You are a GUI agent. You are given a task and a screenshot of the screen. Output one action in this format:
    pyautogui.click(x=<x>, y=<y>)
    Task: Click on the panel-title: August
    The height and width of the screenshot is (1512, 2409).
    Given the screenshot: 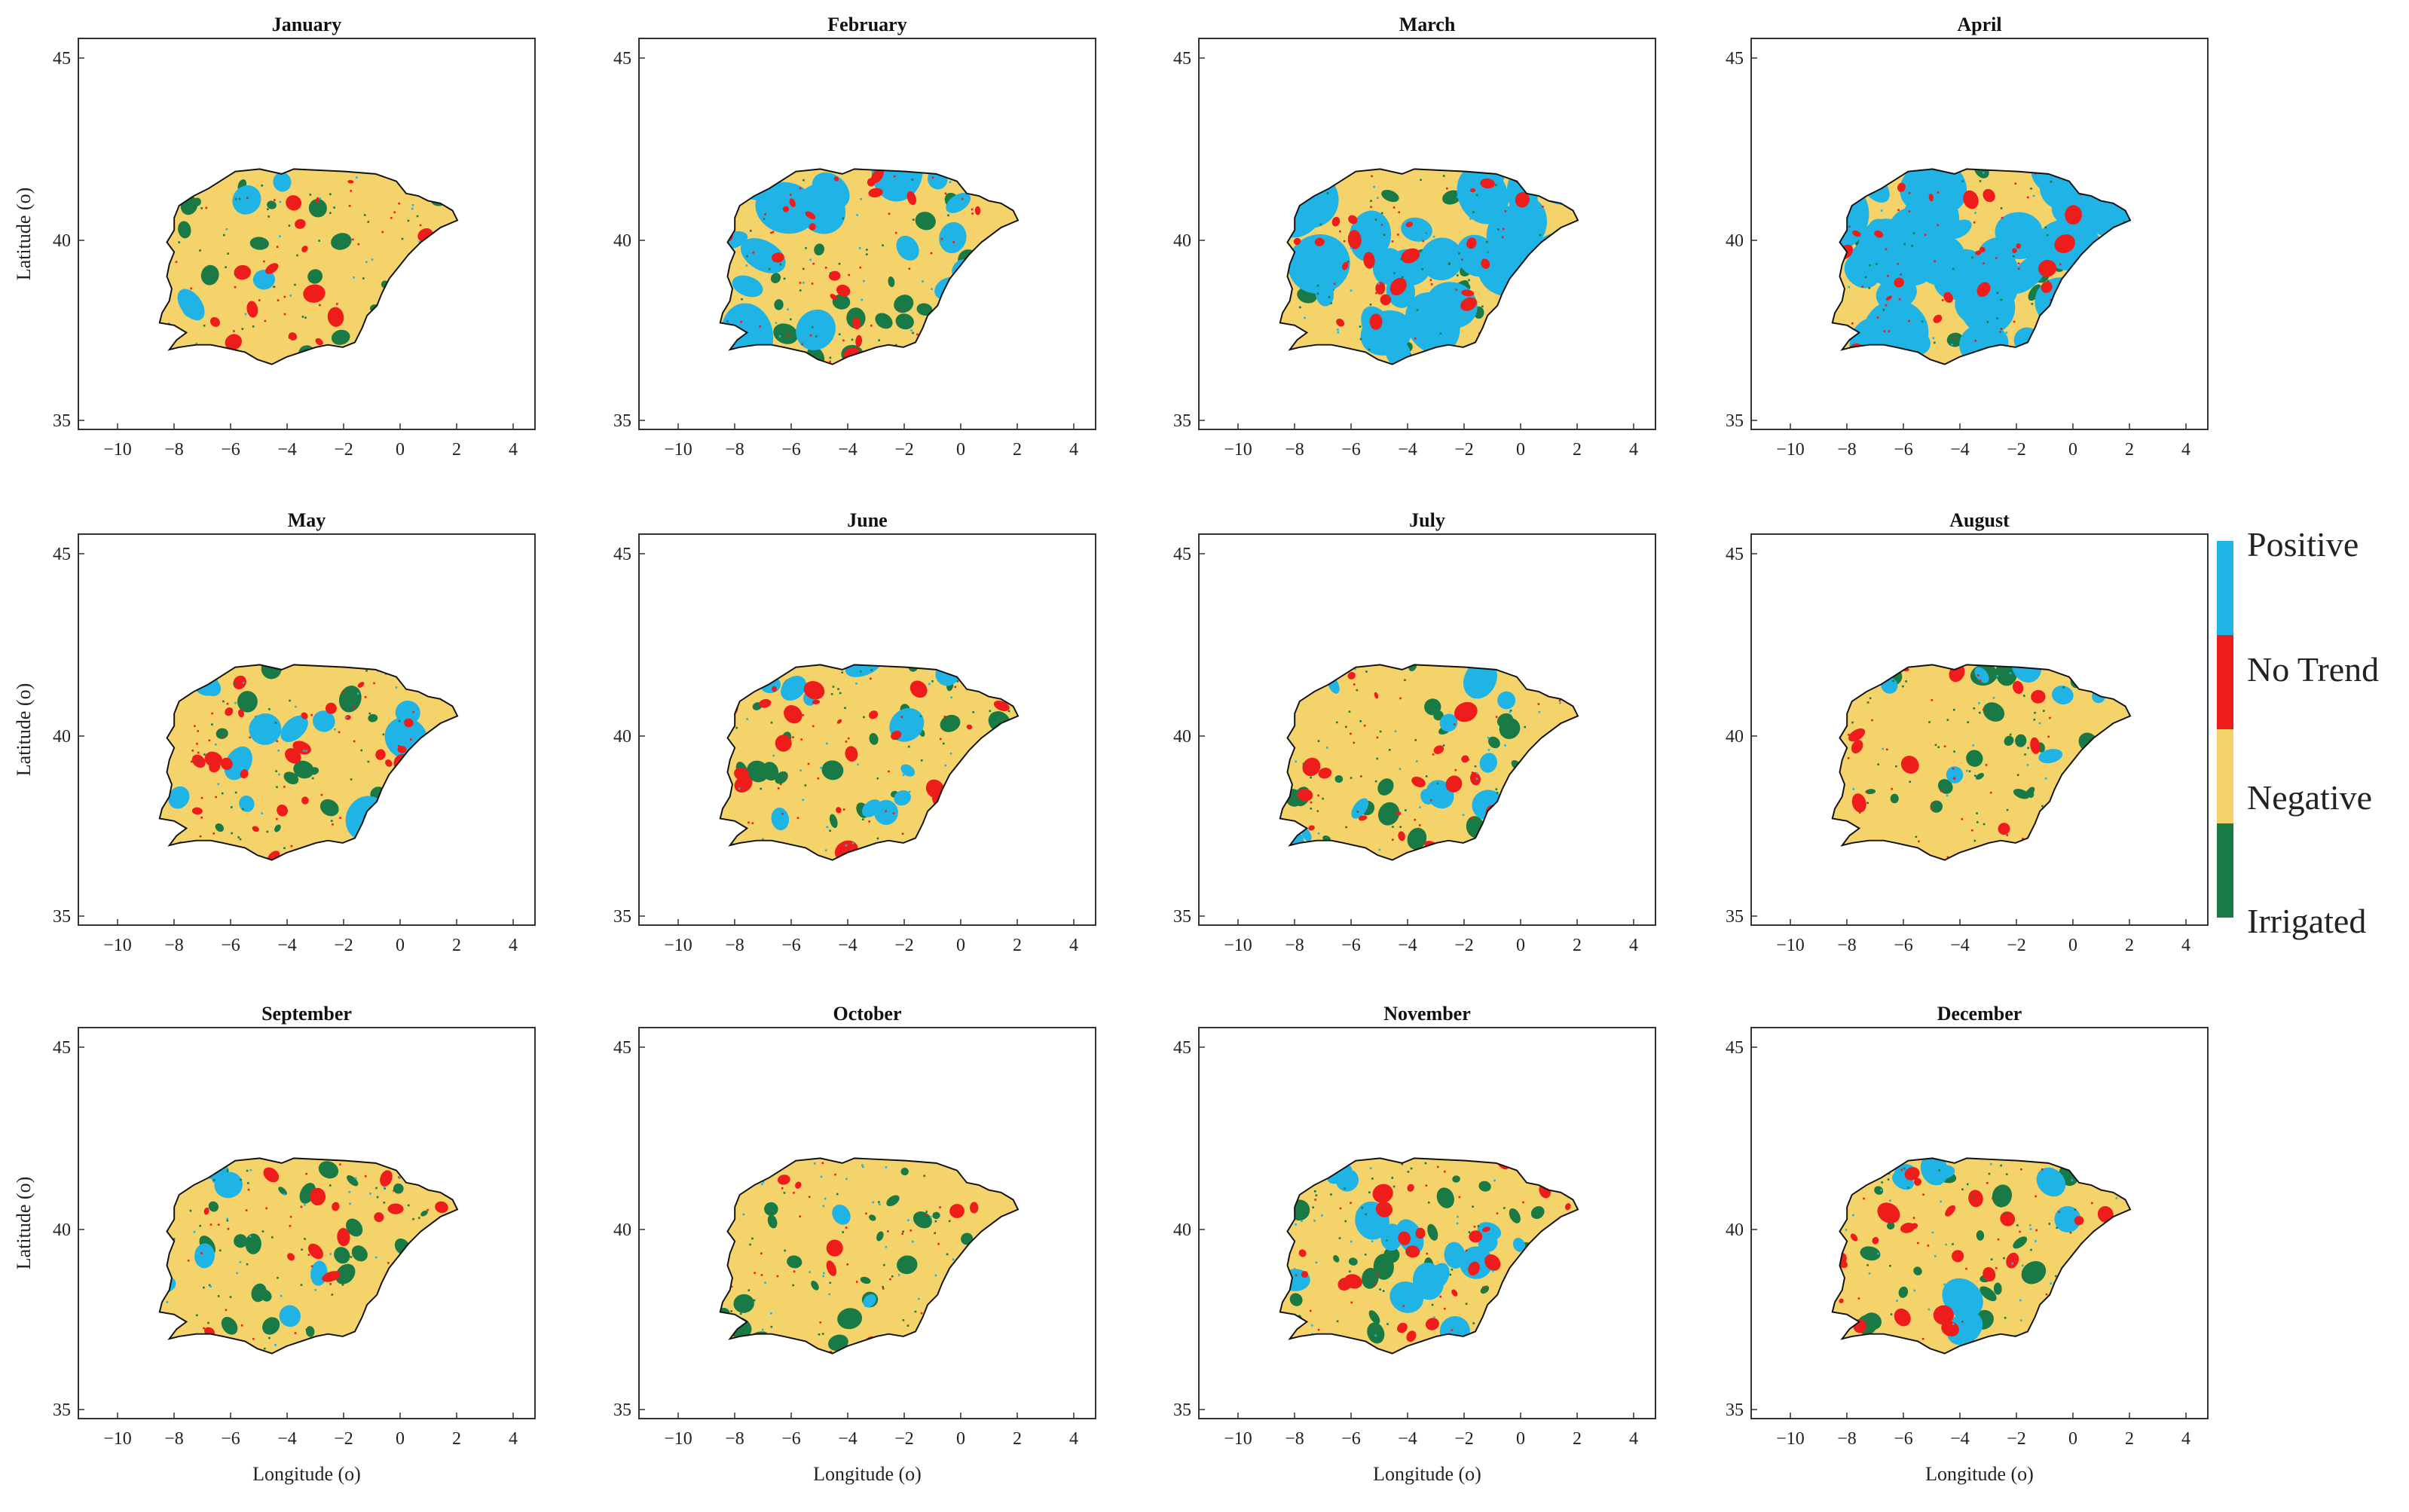 What is the action you would take?
    pyautogui.click(x=1979, y=520)
    